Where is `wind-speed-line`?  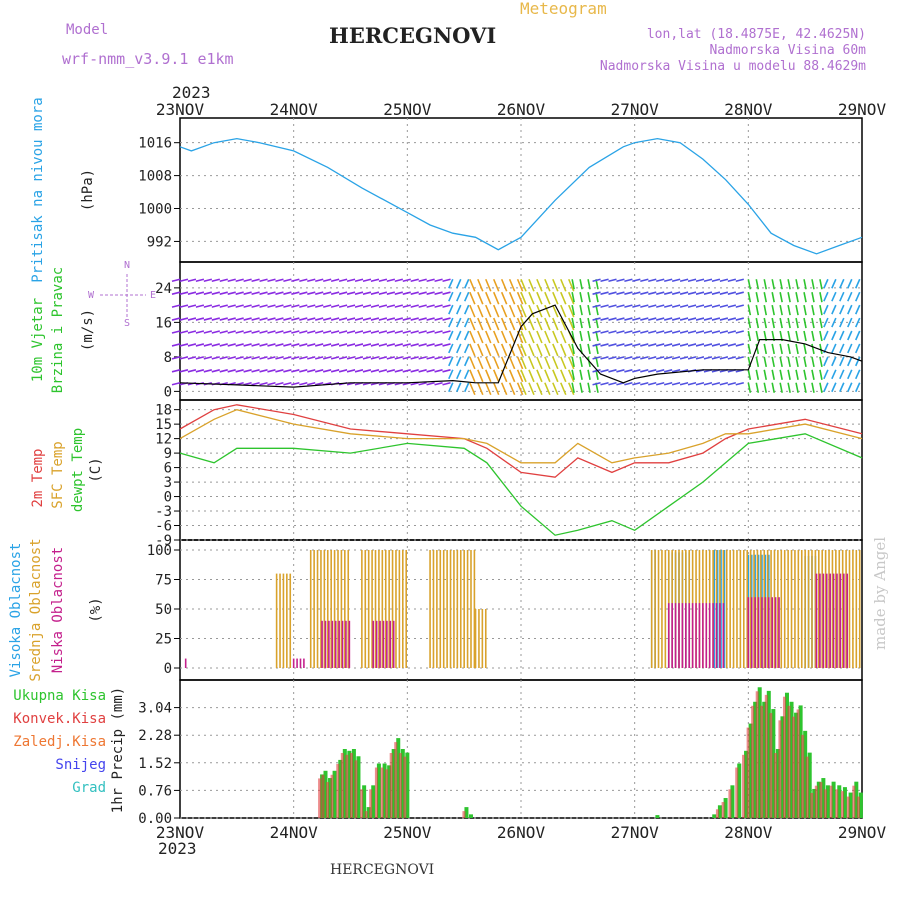 wind-speed-line is located at coordinates (521, 346).